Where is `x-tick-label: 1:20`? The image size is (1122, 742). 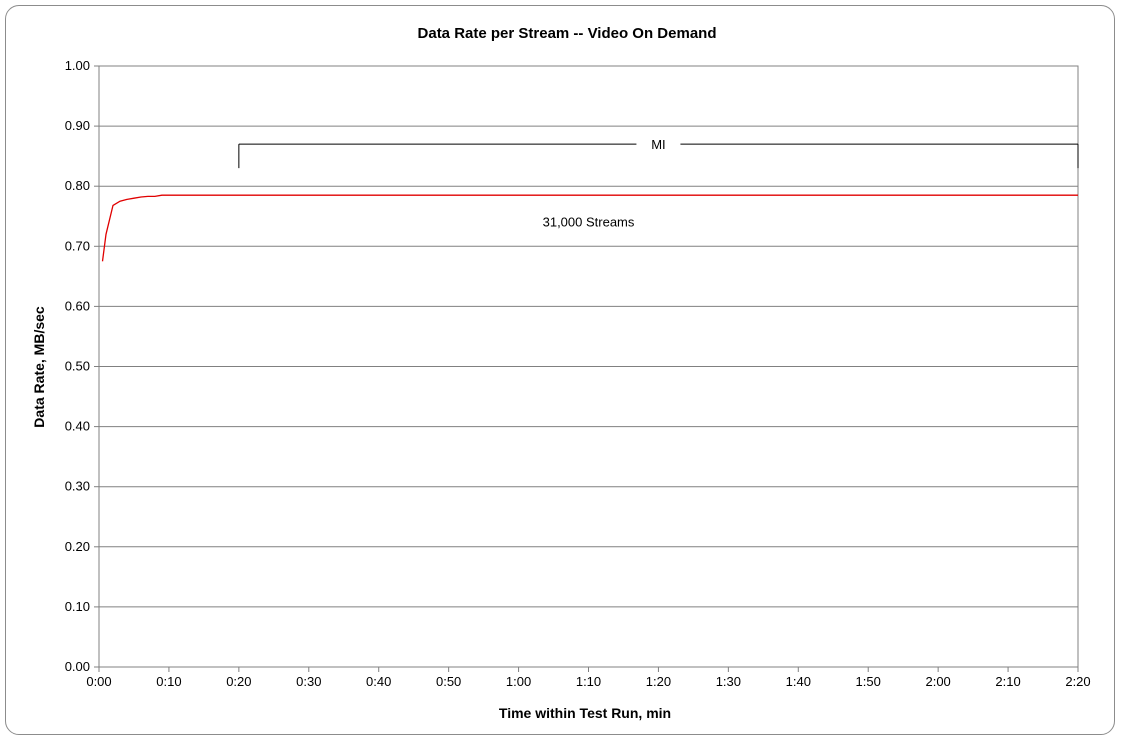
x-tick-label: 1:20 is located at coordinates (658, 681).